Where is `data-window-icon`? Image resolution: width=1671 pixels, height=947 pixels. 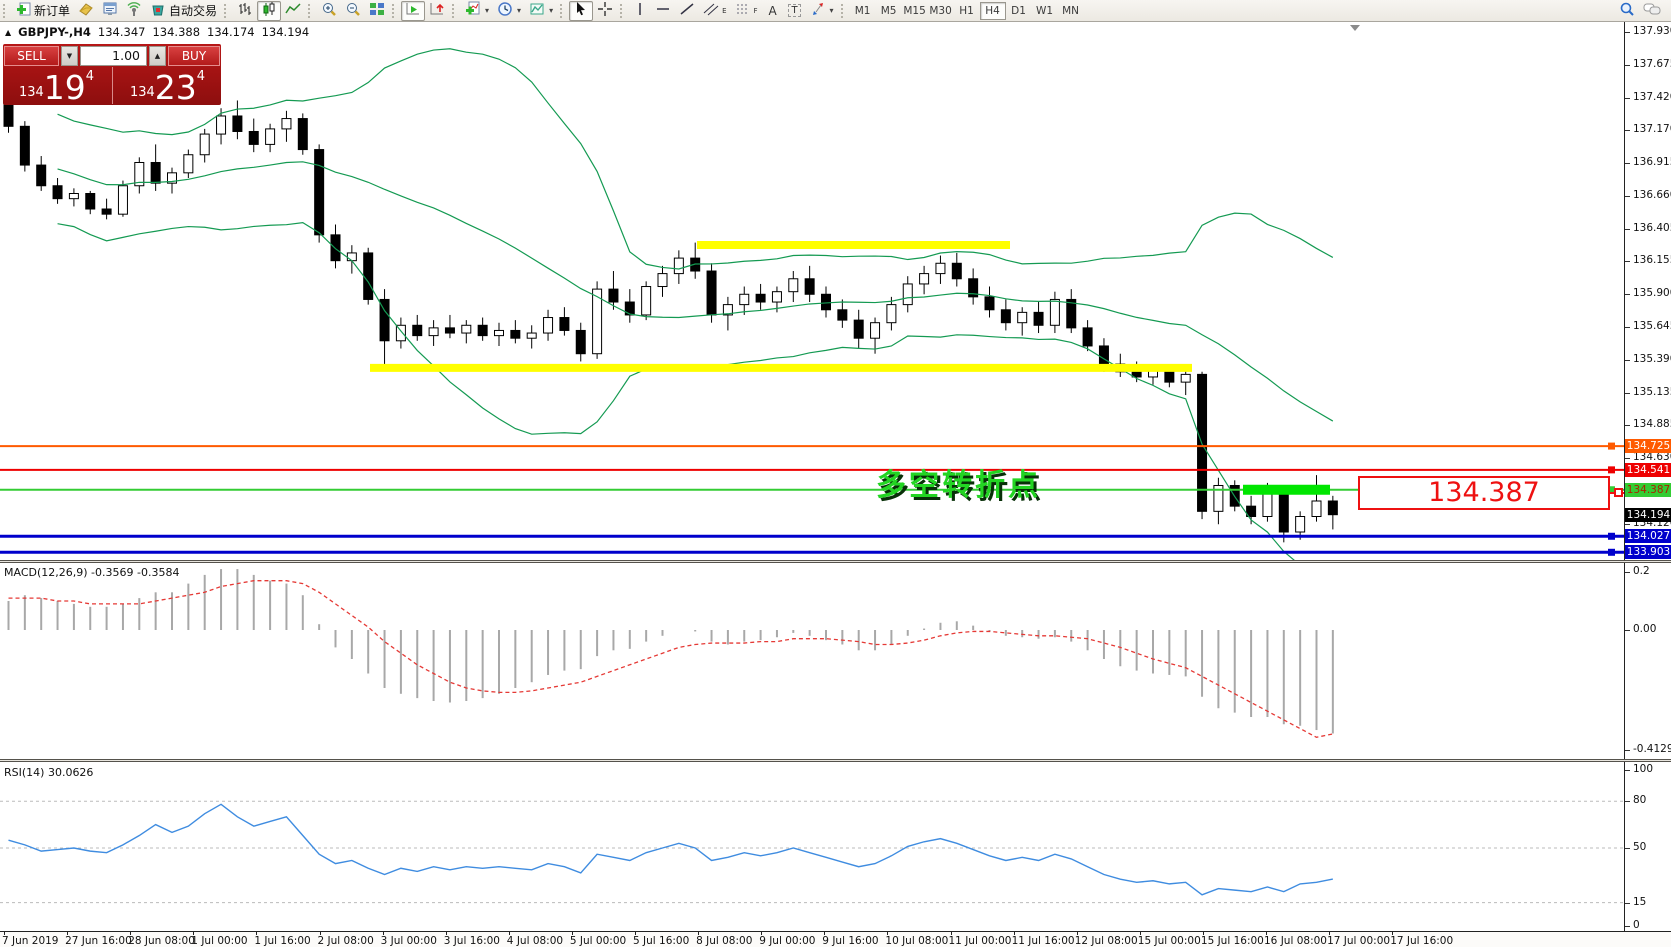 data-window-icon is located at coordinates (110, 10).